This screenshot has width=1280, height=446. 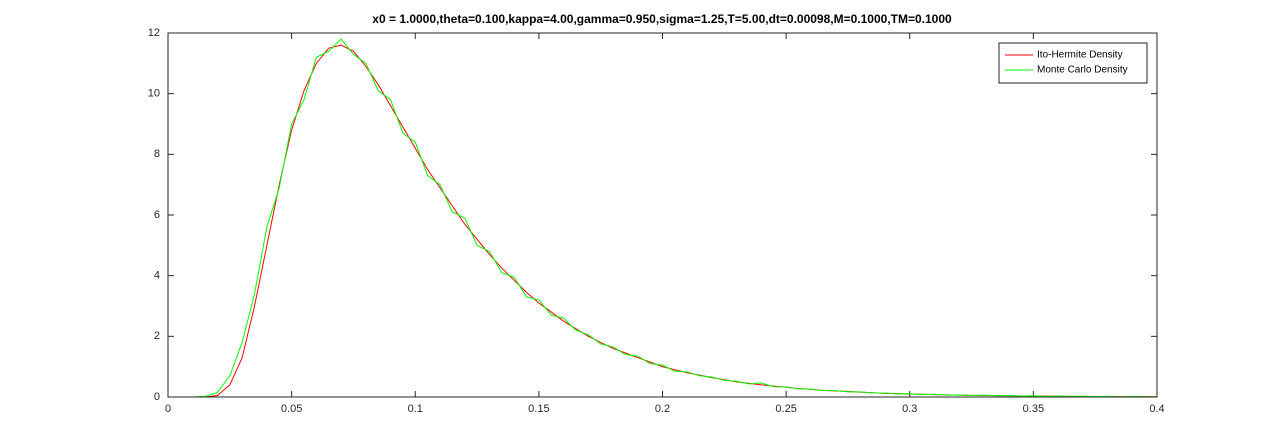 What do you see at coordinates (154, 94) in the screenshot?
I see `y-tick-label: 10` at bounding box center [154, 94].